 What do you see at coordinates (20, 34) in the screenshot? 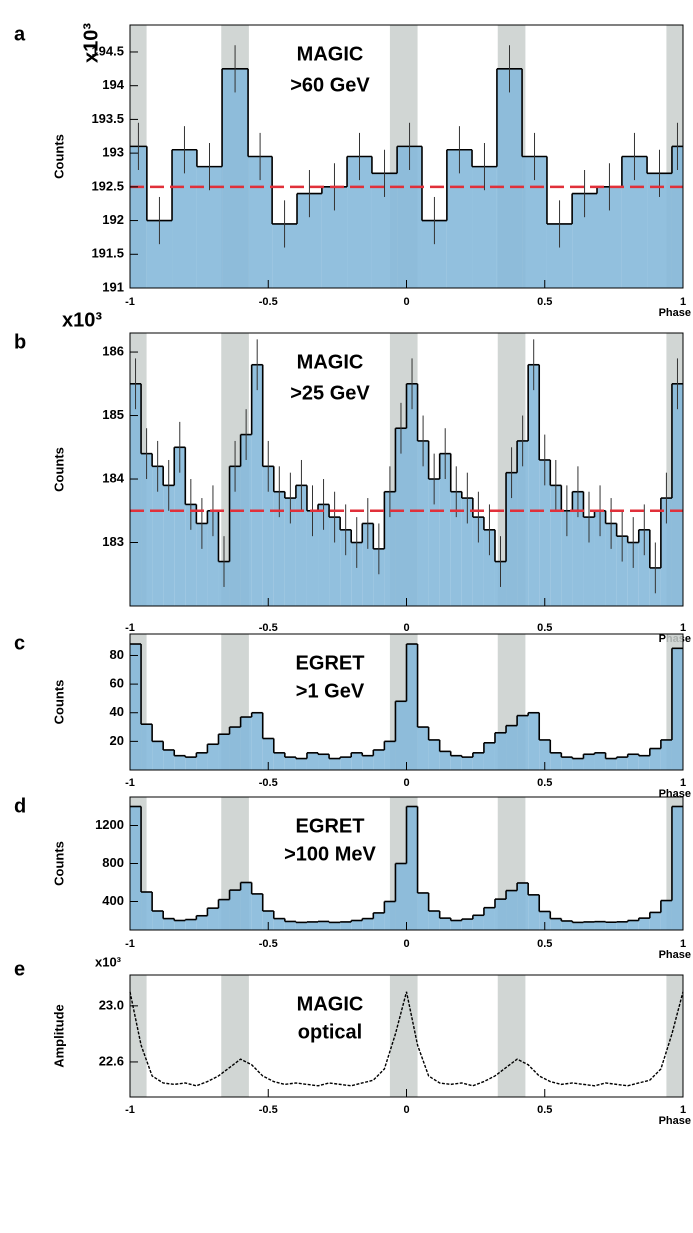
I see `panel-letter: a` at bounding box center [20, 34].